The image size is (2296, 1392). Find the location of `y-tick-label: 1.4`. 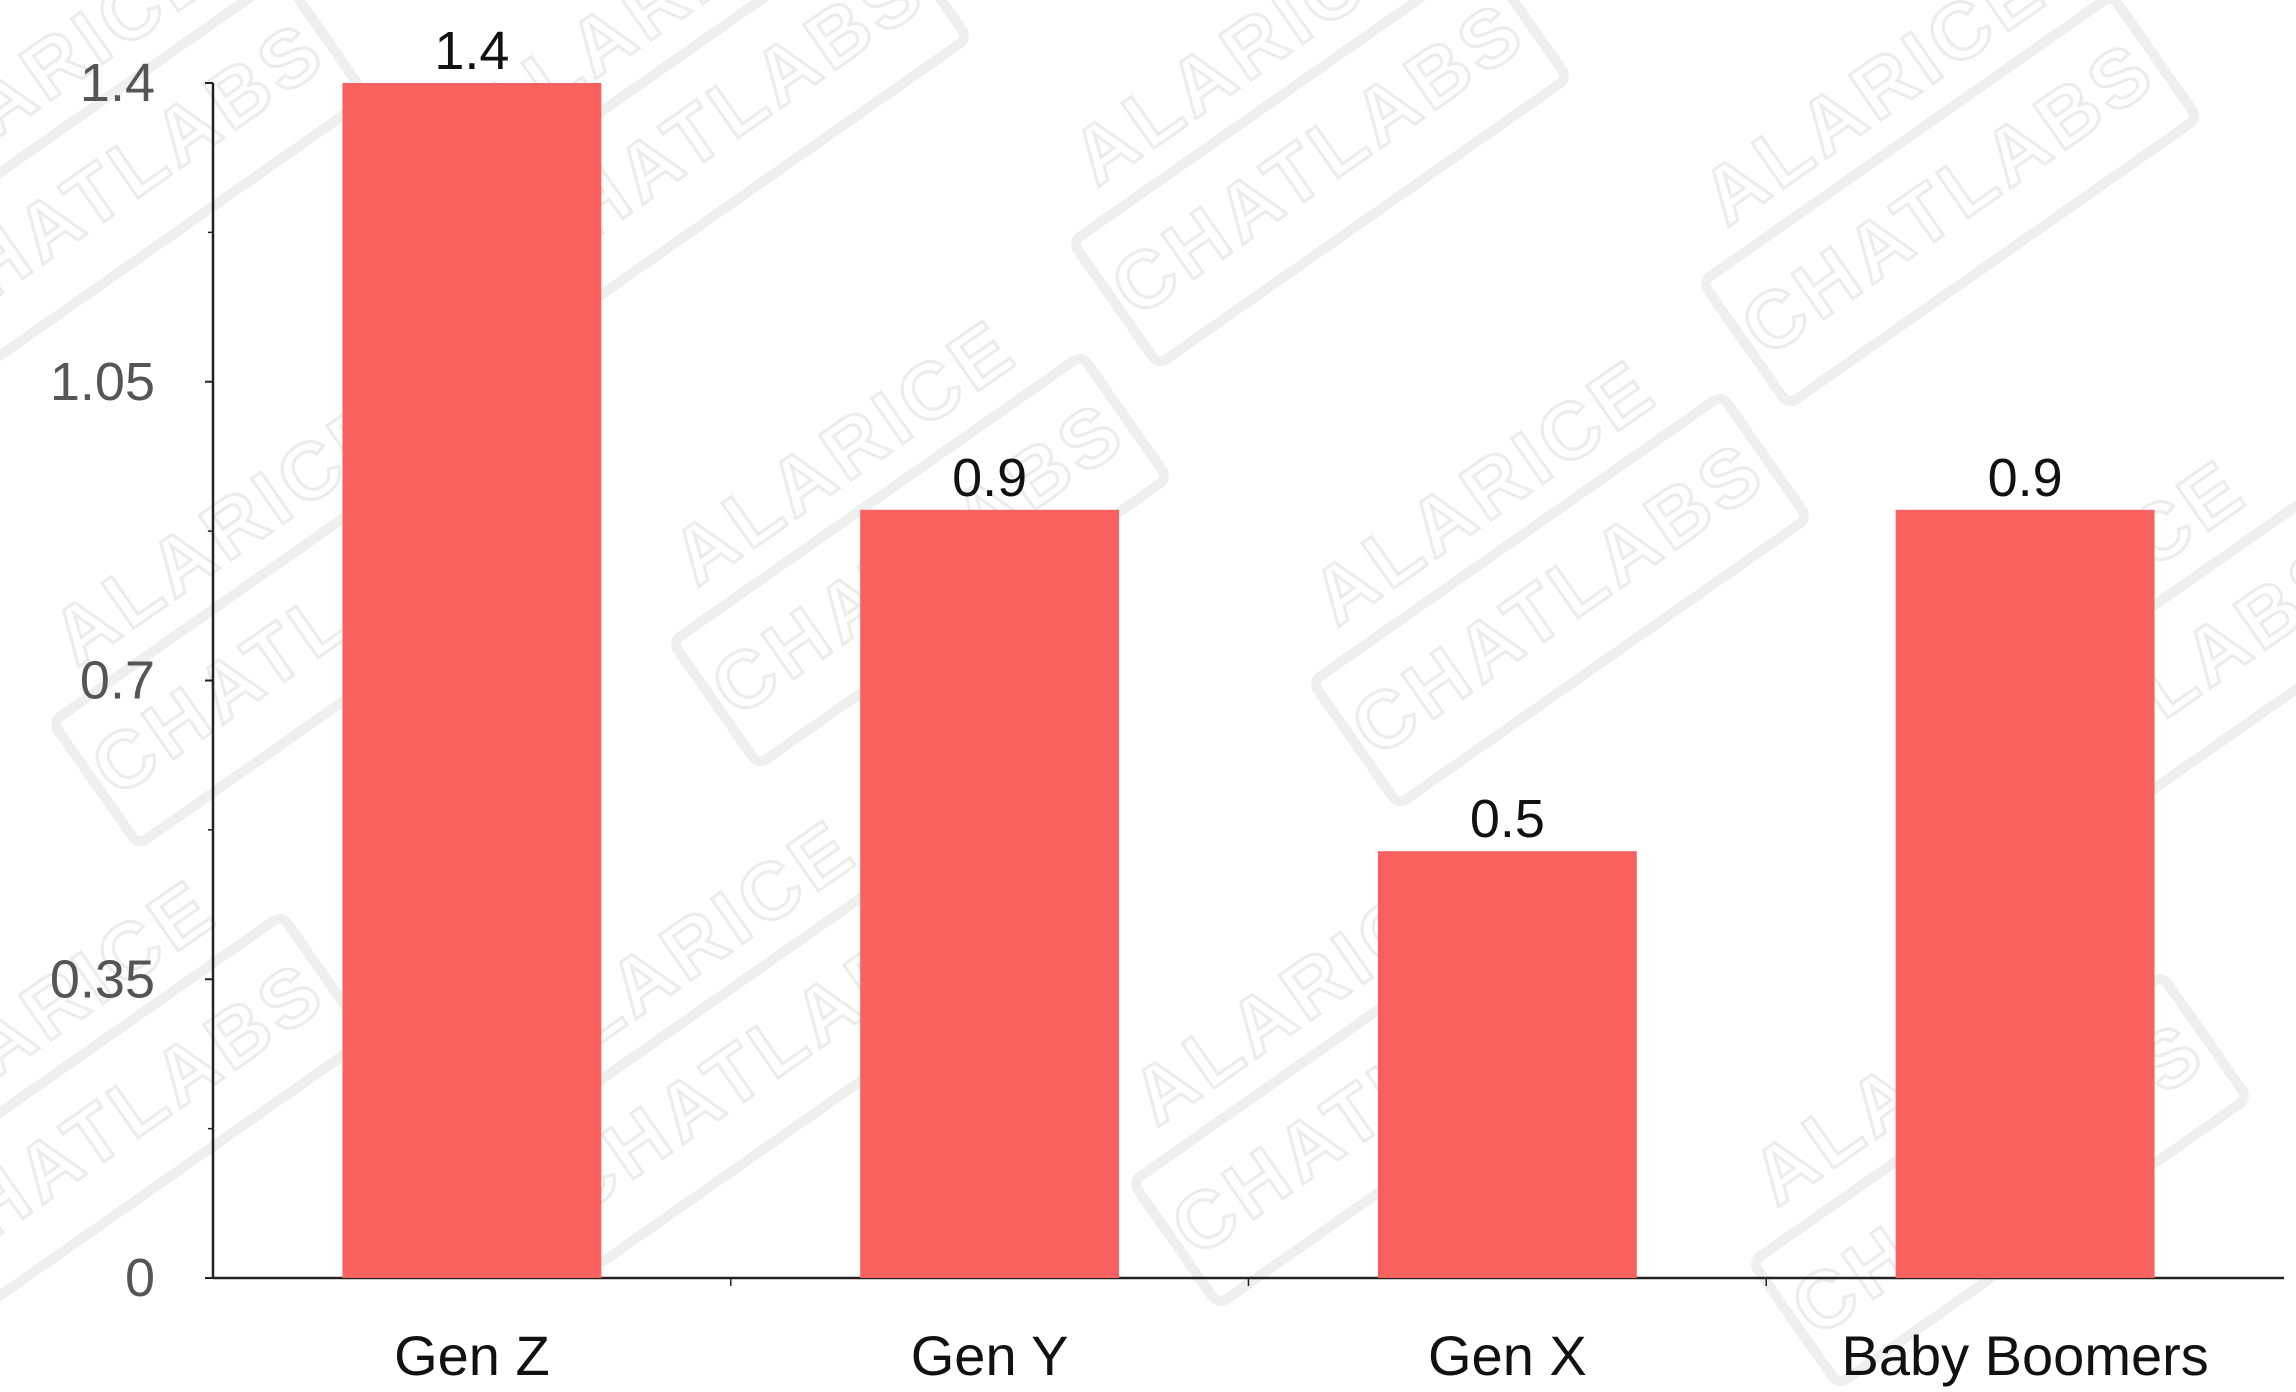

y-tick-label: 1.4 is located at coordinates (117, 83).